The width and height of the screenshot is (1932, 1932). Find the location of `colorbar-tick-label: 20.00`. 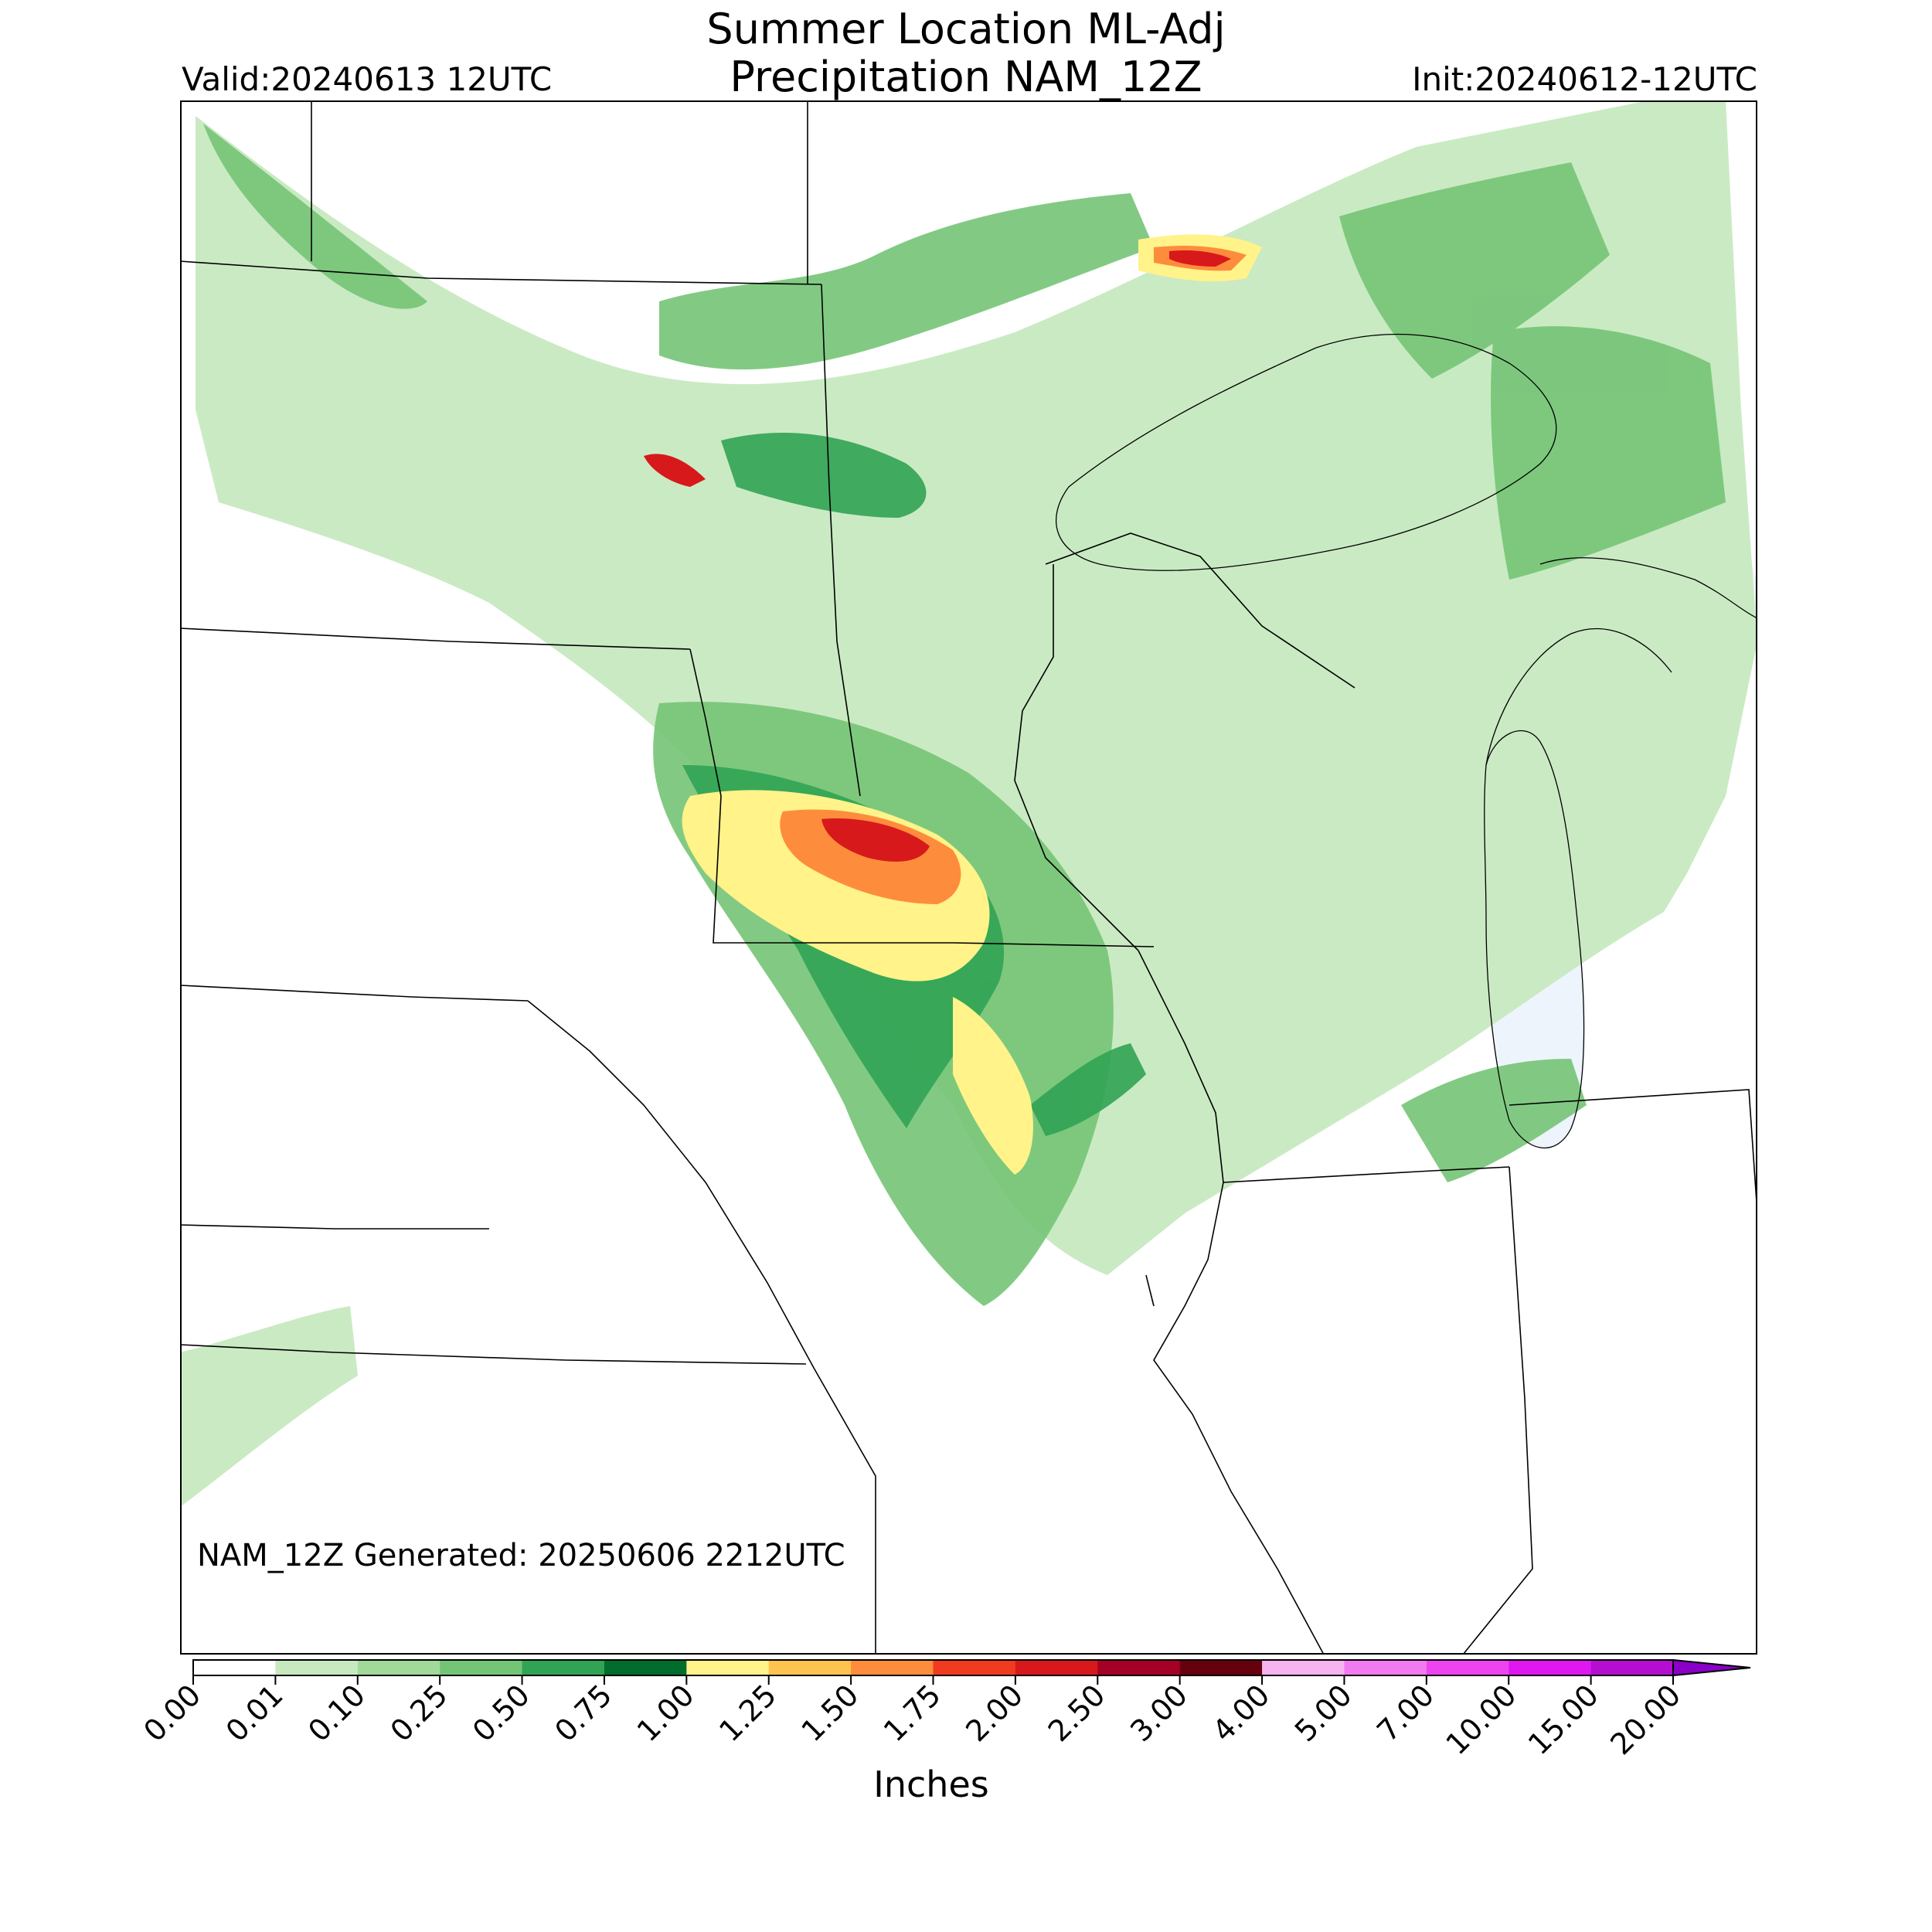

colorbar-tick-label: 20.00 is located at coordinates (1645, 1719).